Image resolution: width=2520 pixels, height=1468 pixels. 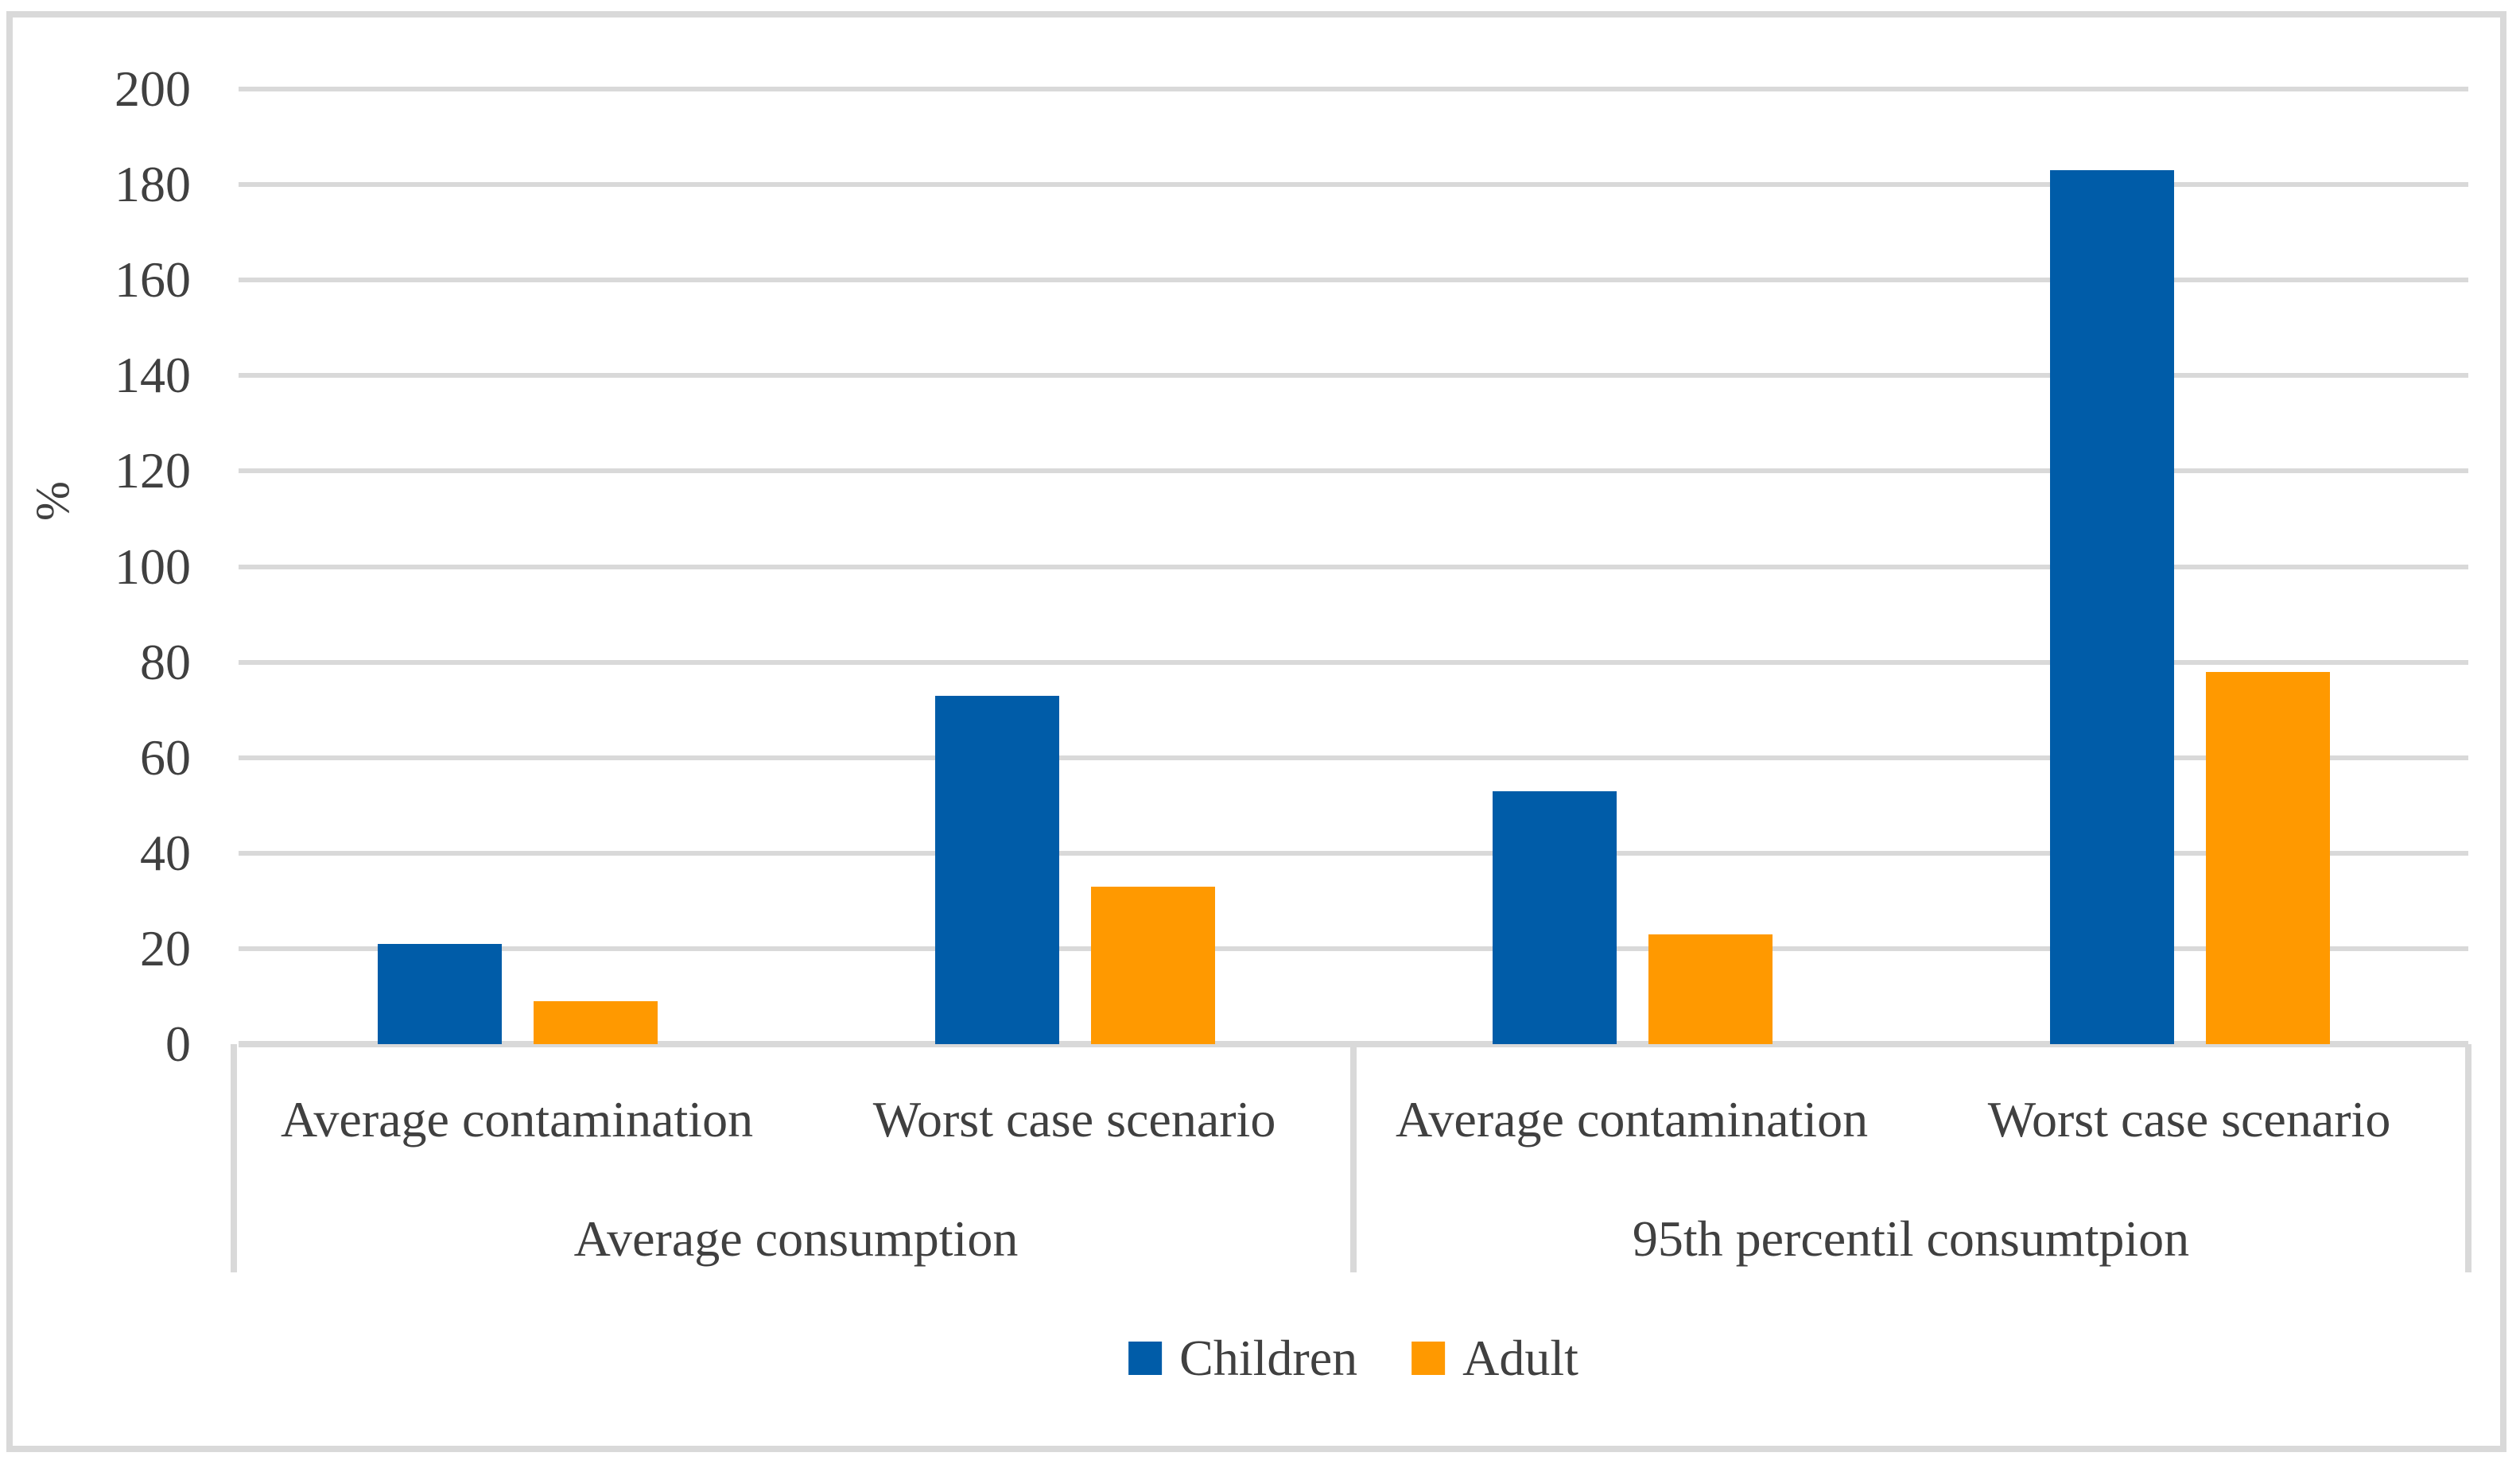 I want to click on y-axis-tick-label-140: 140, so click(x=153, y=376).